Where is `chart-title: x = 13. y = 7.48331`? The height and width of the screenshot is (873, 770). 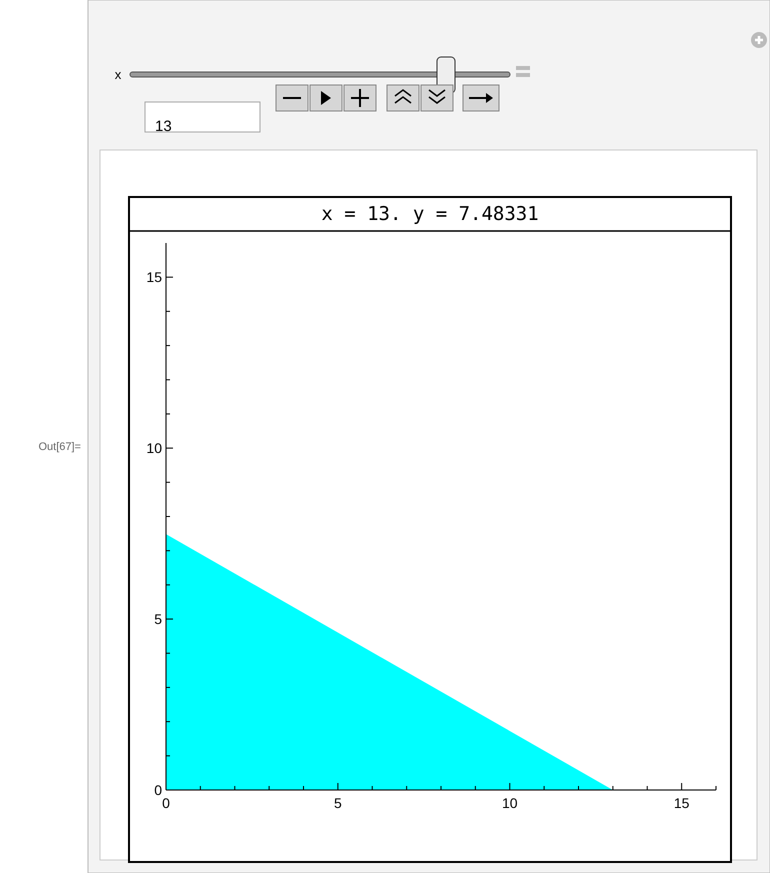
chart-title: x = 13. y = 7.48331 is located at coordinates (430, 214).